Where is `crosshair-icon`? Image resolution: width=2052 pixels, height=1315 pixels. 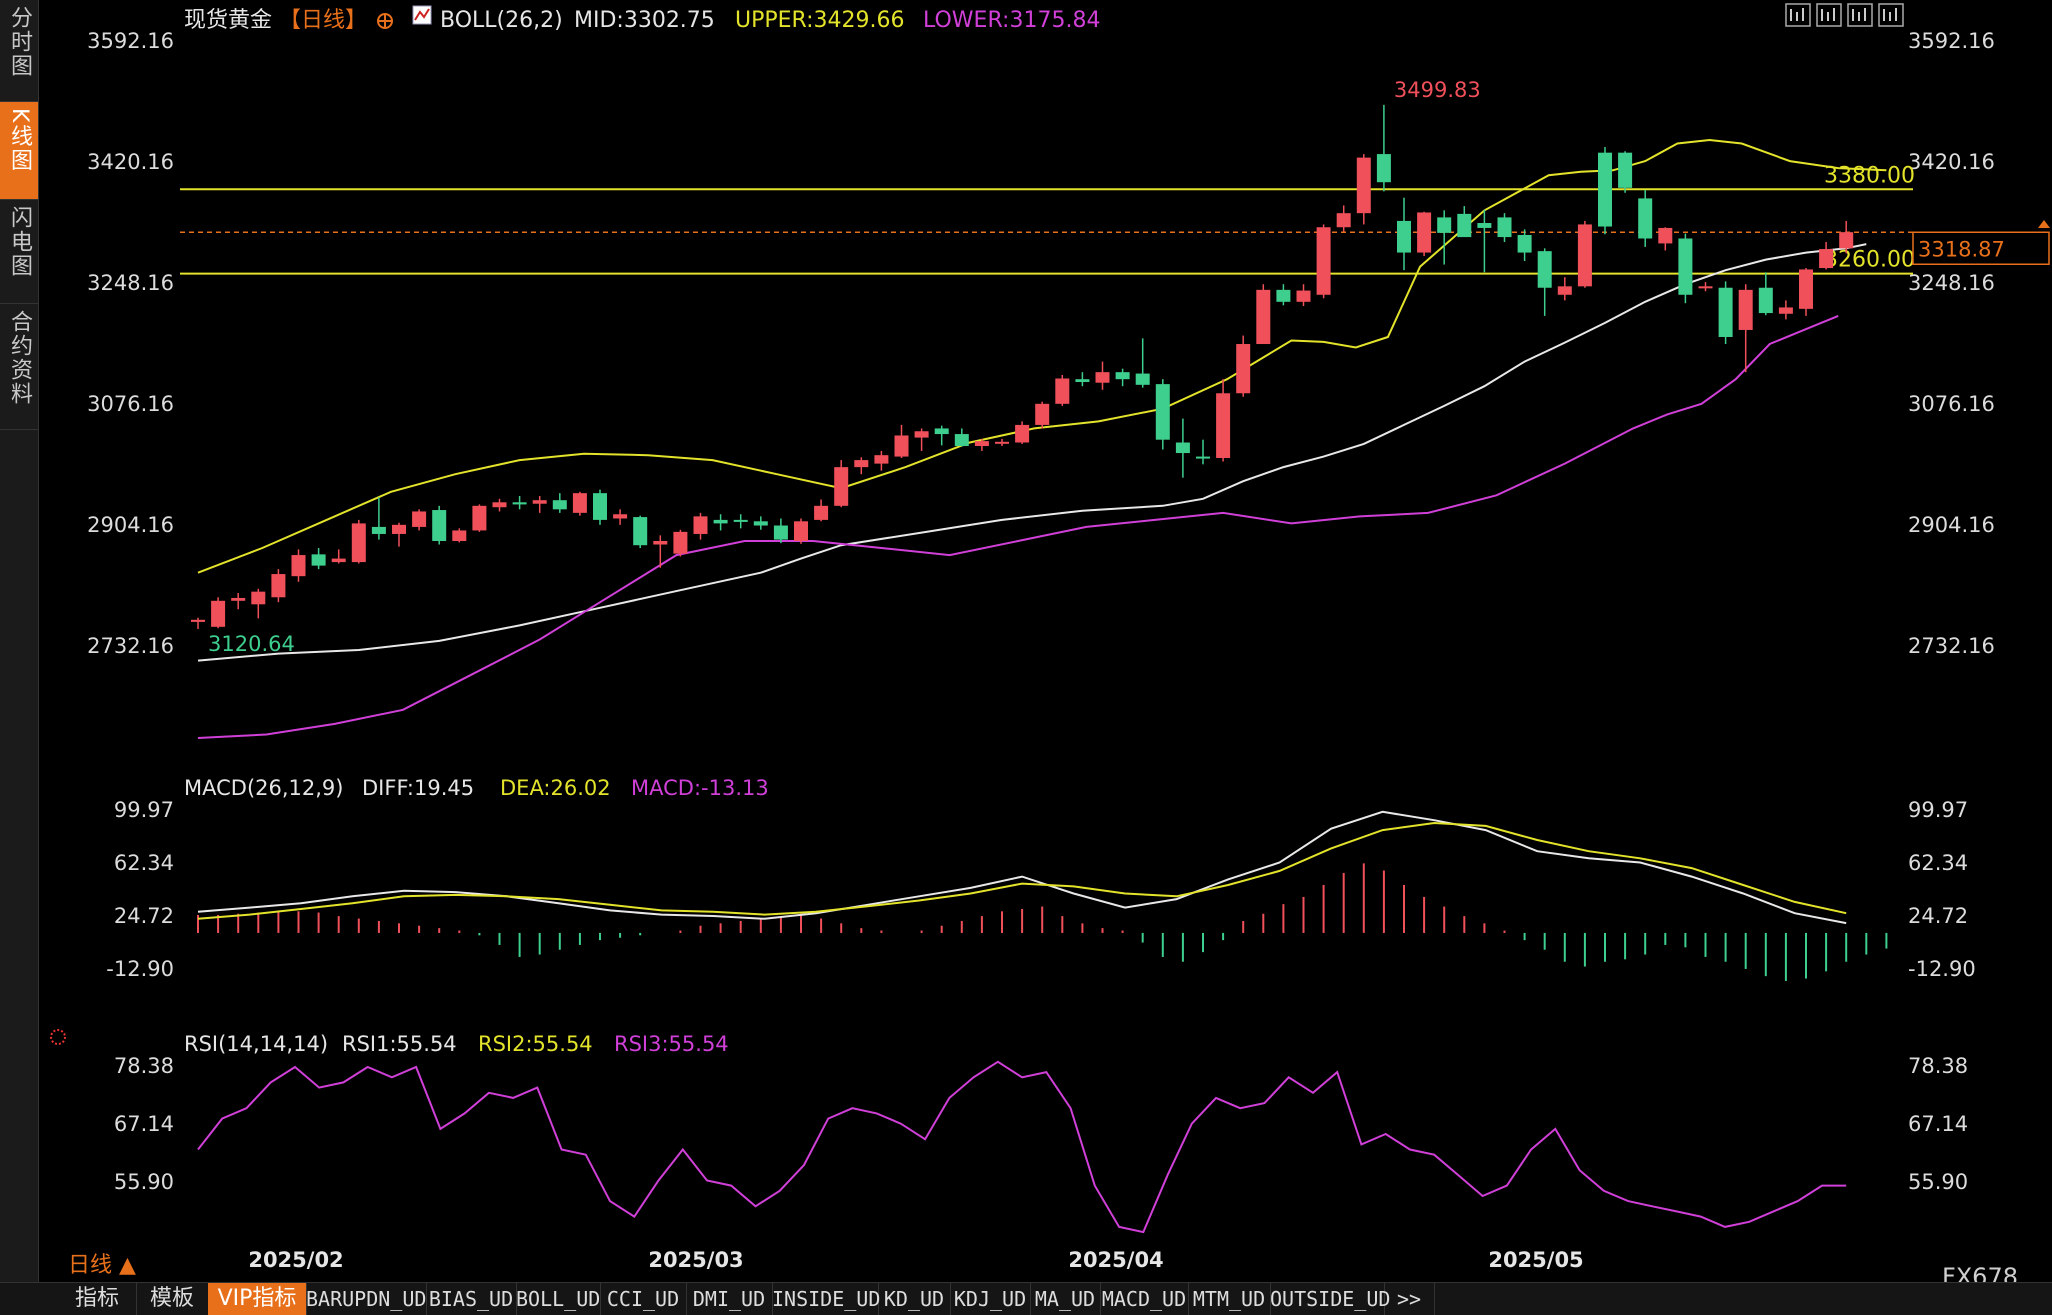
crosshair-icon is located at coordinates (1798, 15).